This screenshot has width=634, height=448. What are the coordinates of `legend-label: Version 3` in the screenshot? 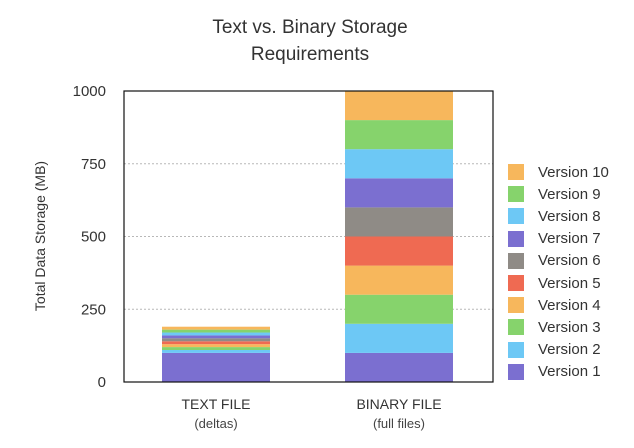 It's located at (569, 327).